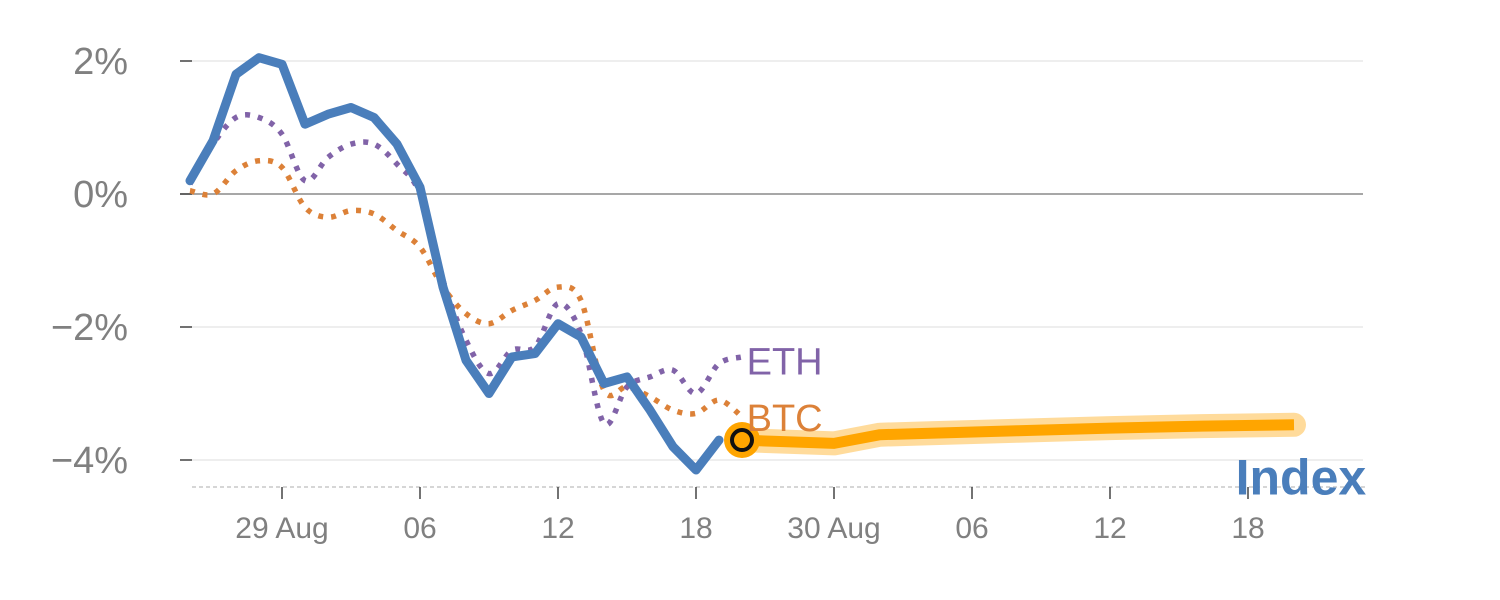 Image resolution: width=1500 pixels, height=600 pixels. I want to click on y-tick-label: −2%, so click(89, 328).